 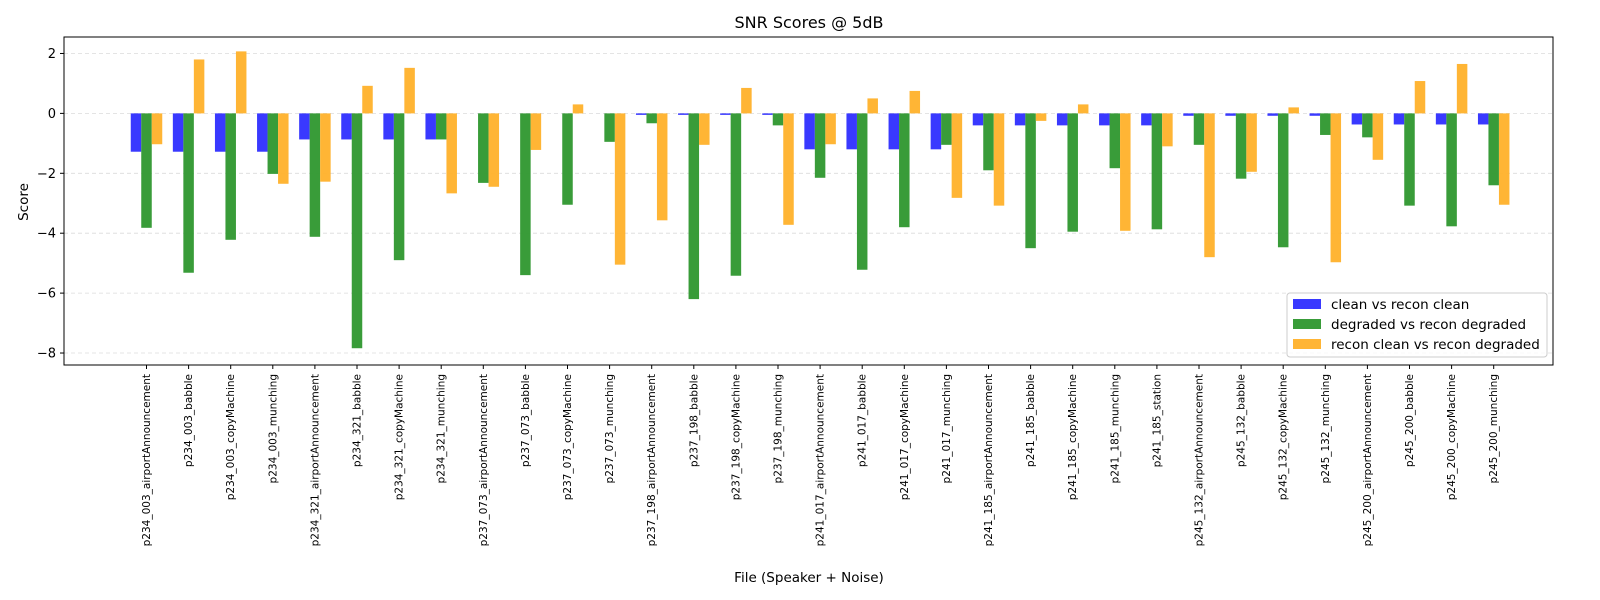 I want to click on x-tick-label: p237_198_babble, so click(x=694, y=420).